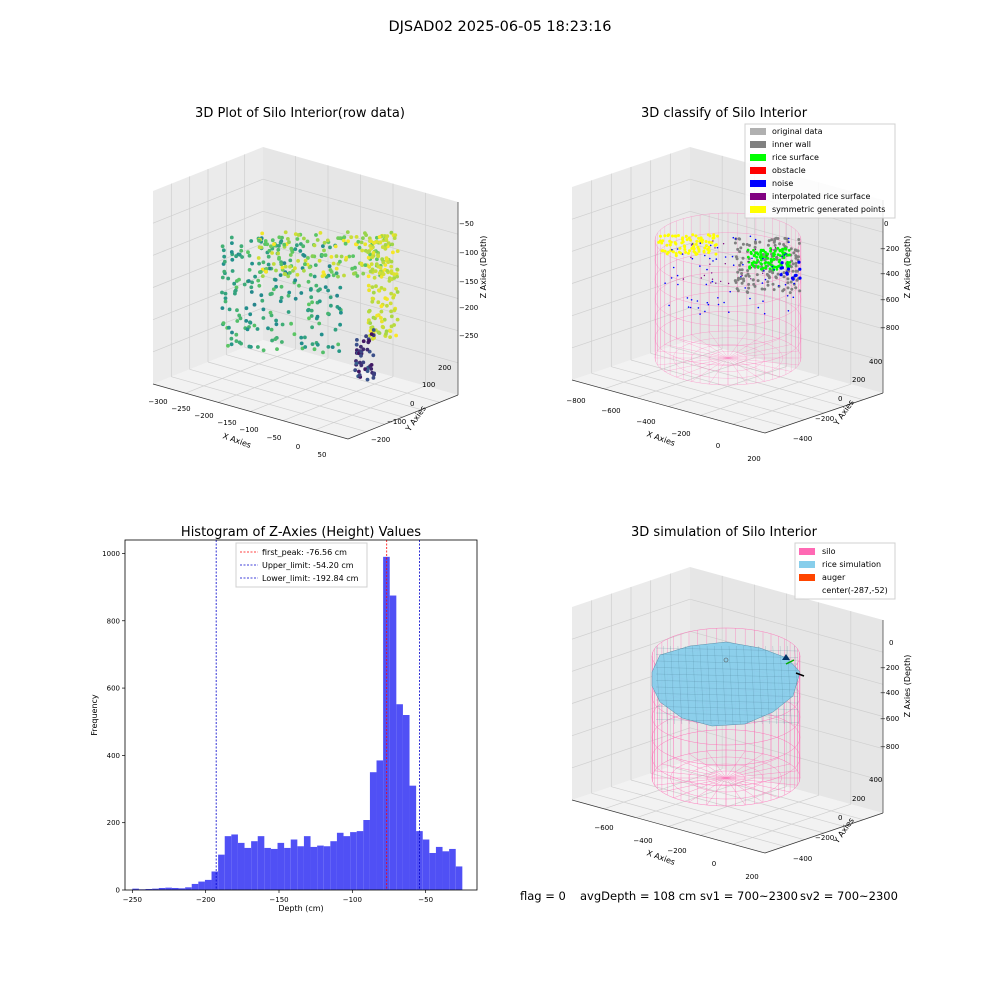  What do you see at coordinates (113, 756) in the screenshot?
I see `y-tick-label: 400` at bounding box center [113, 756].